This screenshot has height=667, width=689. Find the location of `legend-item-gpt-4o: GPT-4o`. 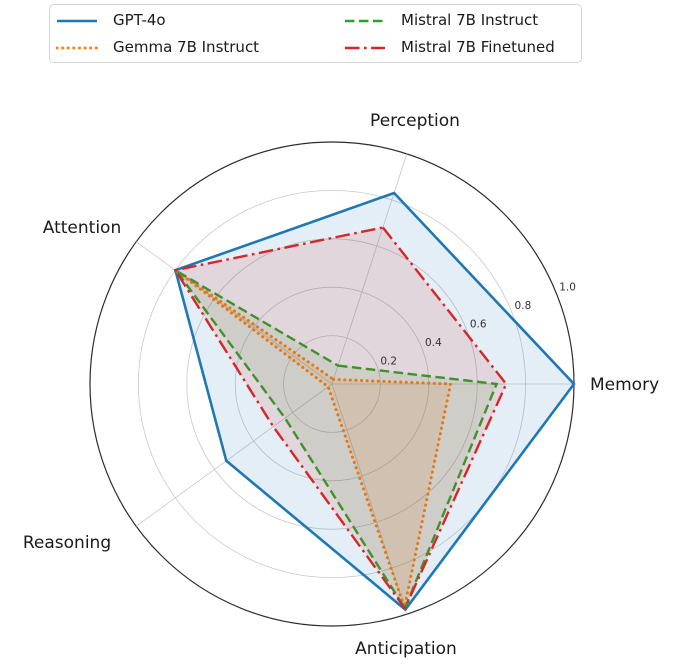

legend-item-gpt-4o: GPT-4o is located at coordinates (200, 20).